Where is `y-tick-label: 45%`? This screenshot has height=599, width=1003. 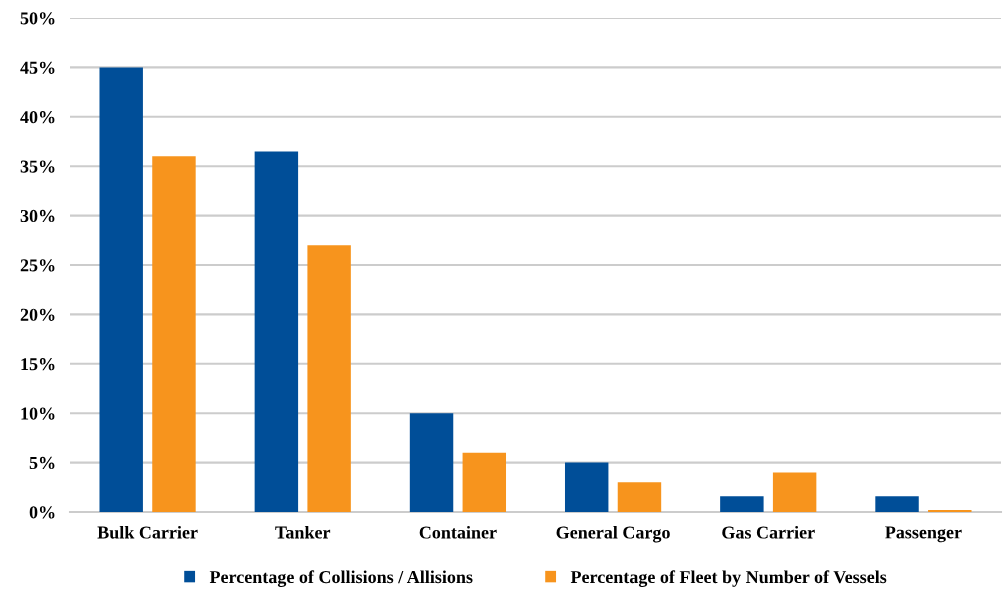
y-tick-label: 45% is located at coordinates (37, 67).